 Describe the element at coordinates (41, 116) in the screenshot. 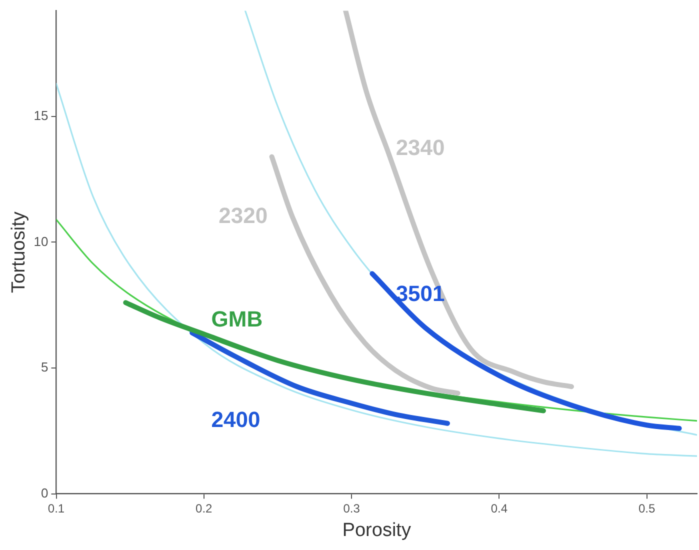

I see `y-tick-label: 15` at that location.